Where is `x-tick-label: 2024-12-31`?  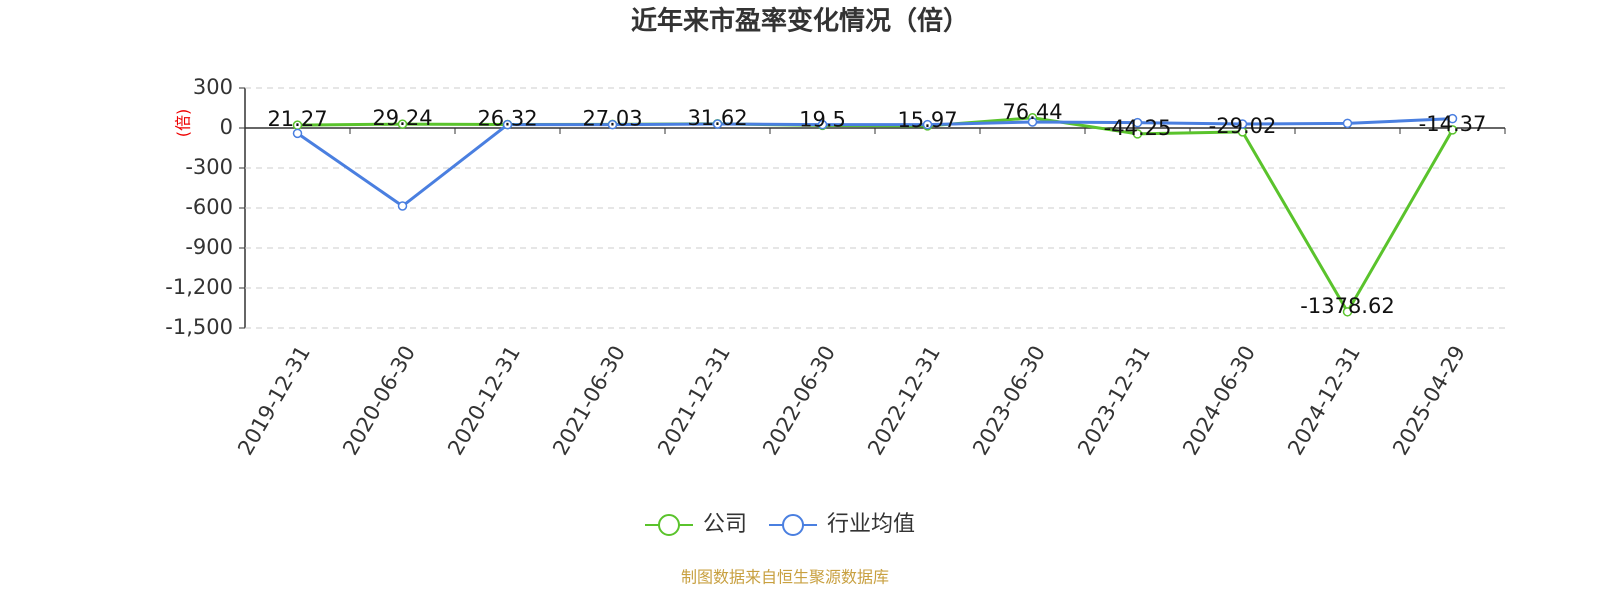
x-tick-label: 2024-12-31 is located at coordinates (1324, 401).